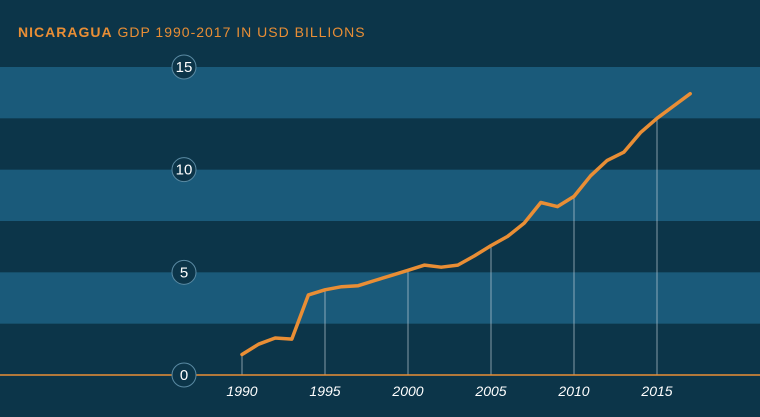  Describe the element at coordinates (656, 391) in the screenshot. I see `x-tick-label: 2015` at that location.